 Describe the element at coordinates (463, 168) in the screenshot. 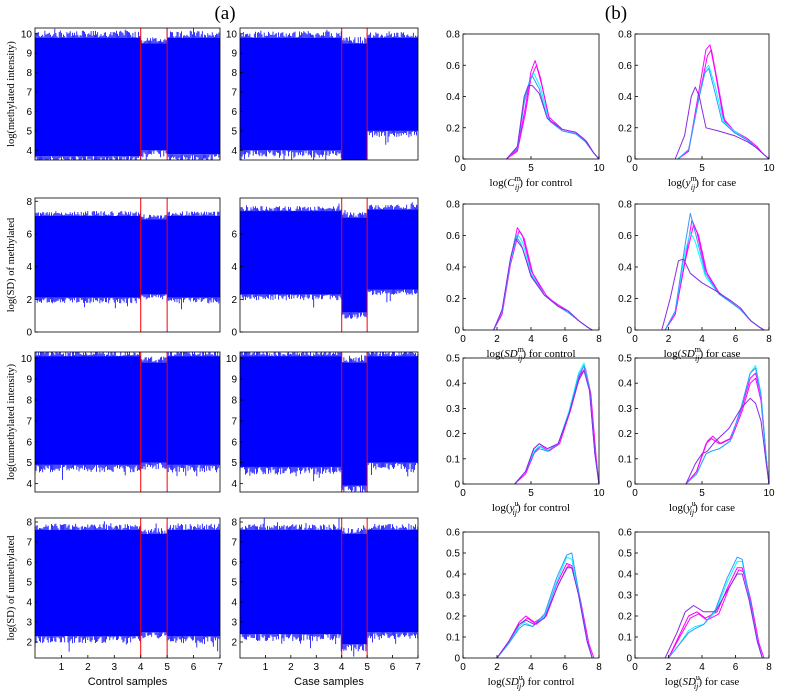

I see `b-row1-control-xtick-label-0: 0` at that location.